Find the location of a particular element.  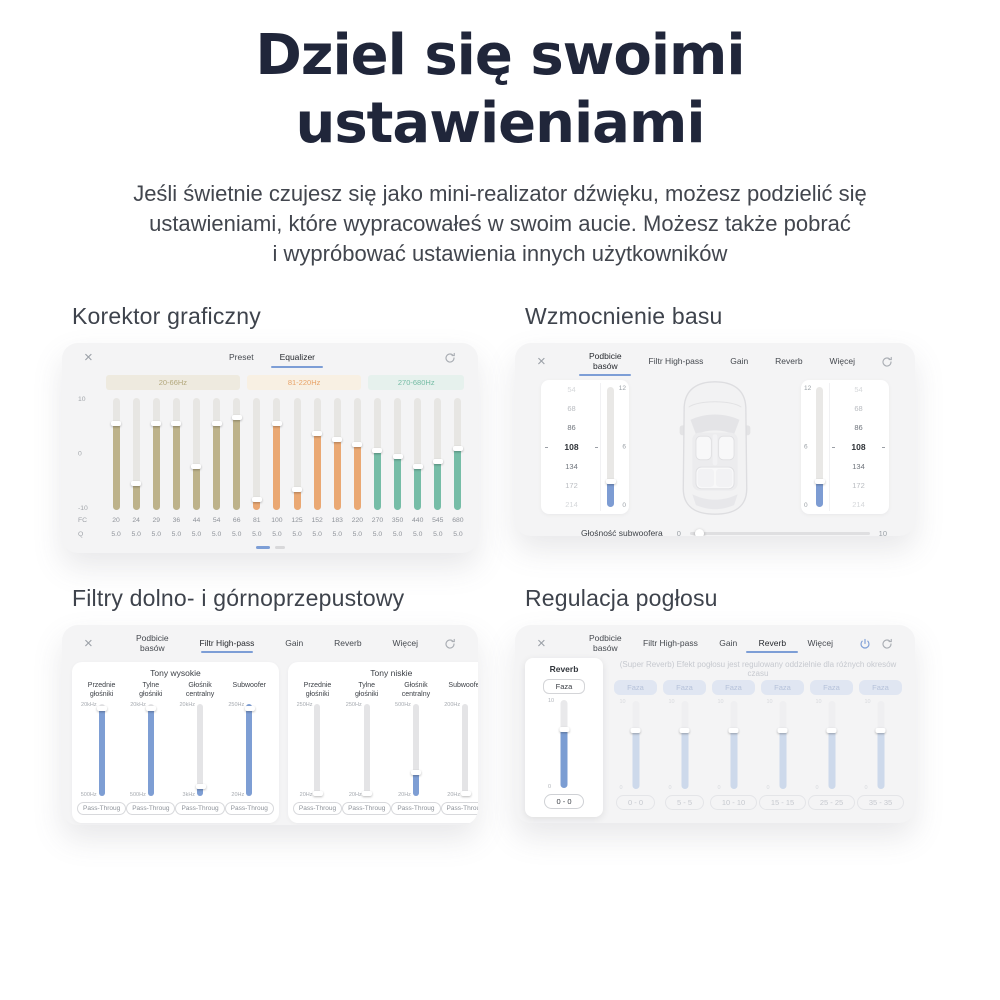

tab-equalizer: Equalizer is located at coordinates (297, 360).